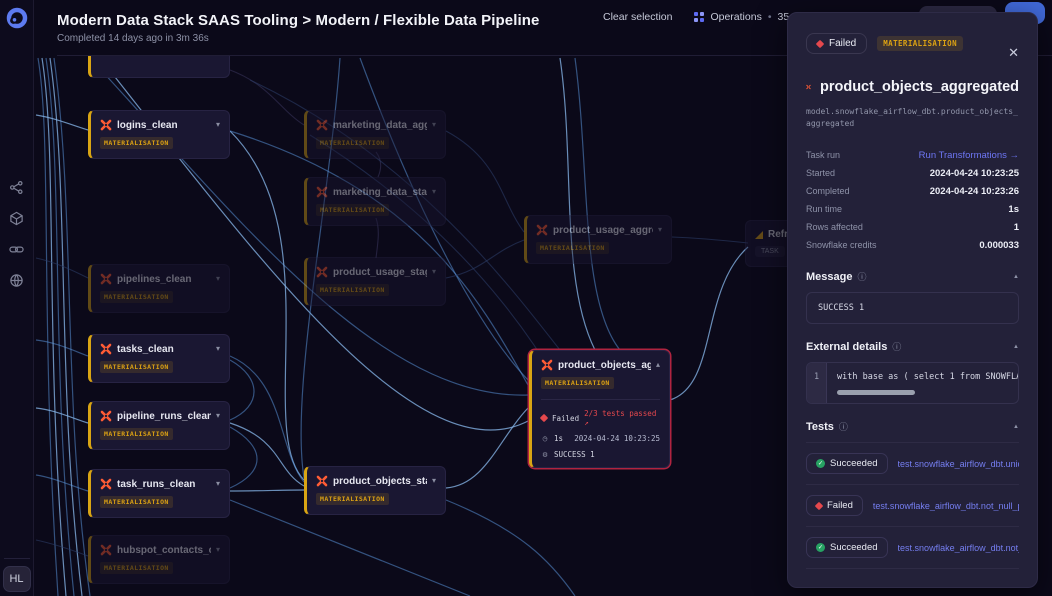  I want to click on node-pipelines-clean: pipelines_clean ▾ MATERIALISATION, so click(159, 288).